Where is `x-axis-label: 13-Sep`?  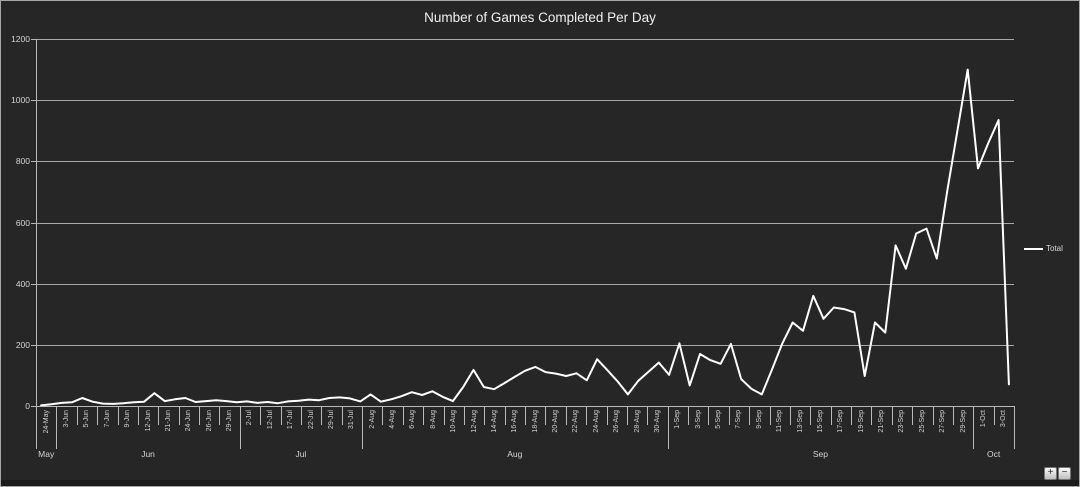 x-axis-label: 13-Sep is located at coordinates (800, 421).